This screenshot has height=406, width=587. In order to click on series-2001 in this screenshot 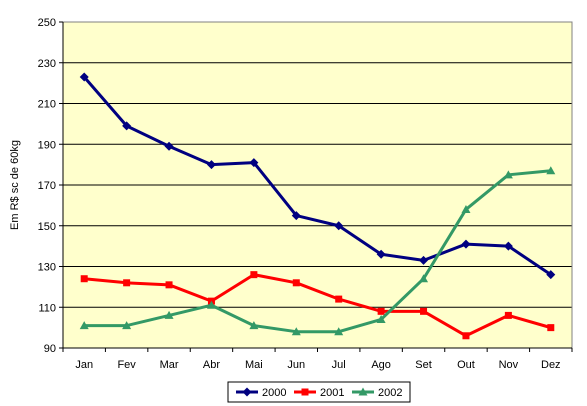, I will do `click(317, 305)`.